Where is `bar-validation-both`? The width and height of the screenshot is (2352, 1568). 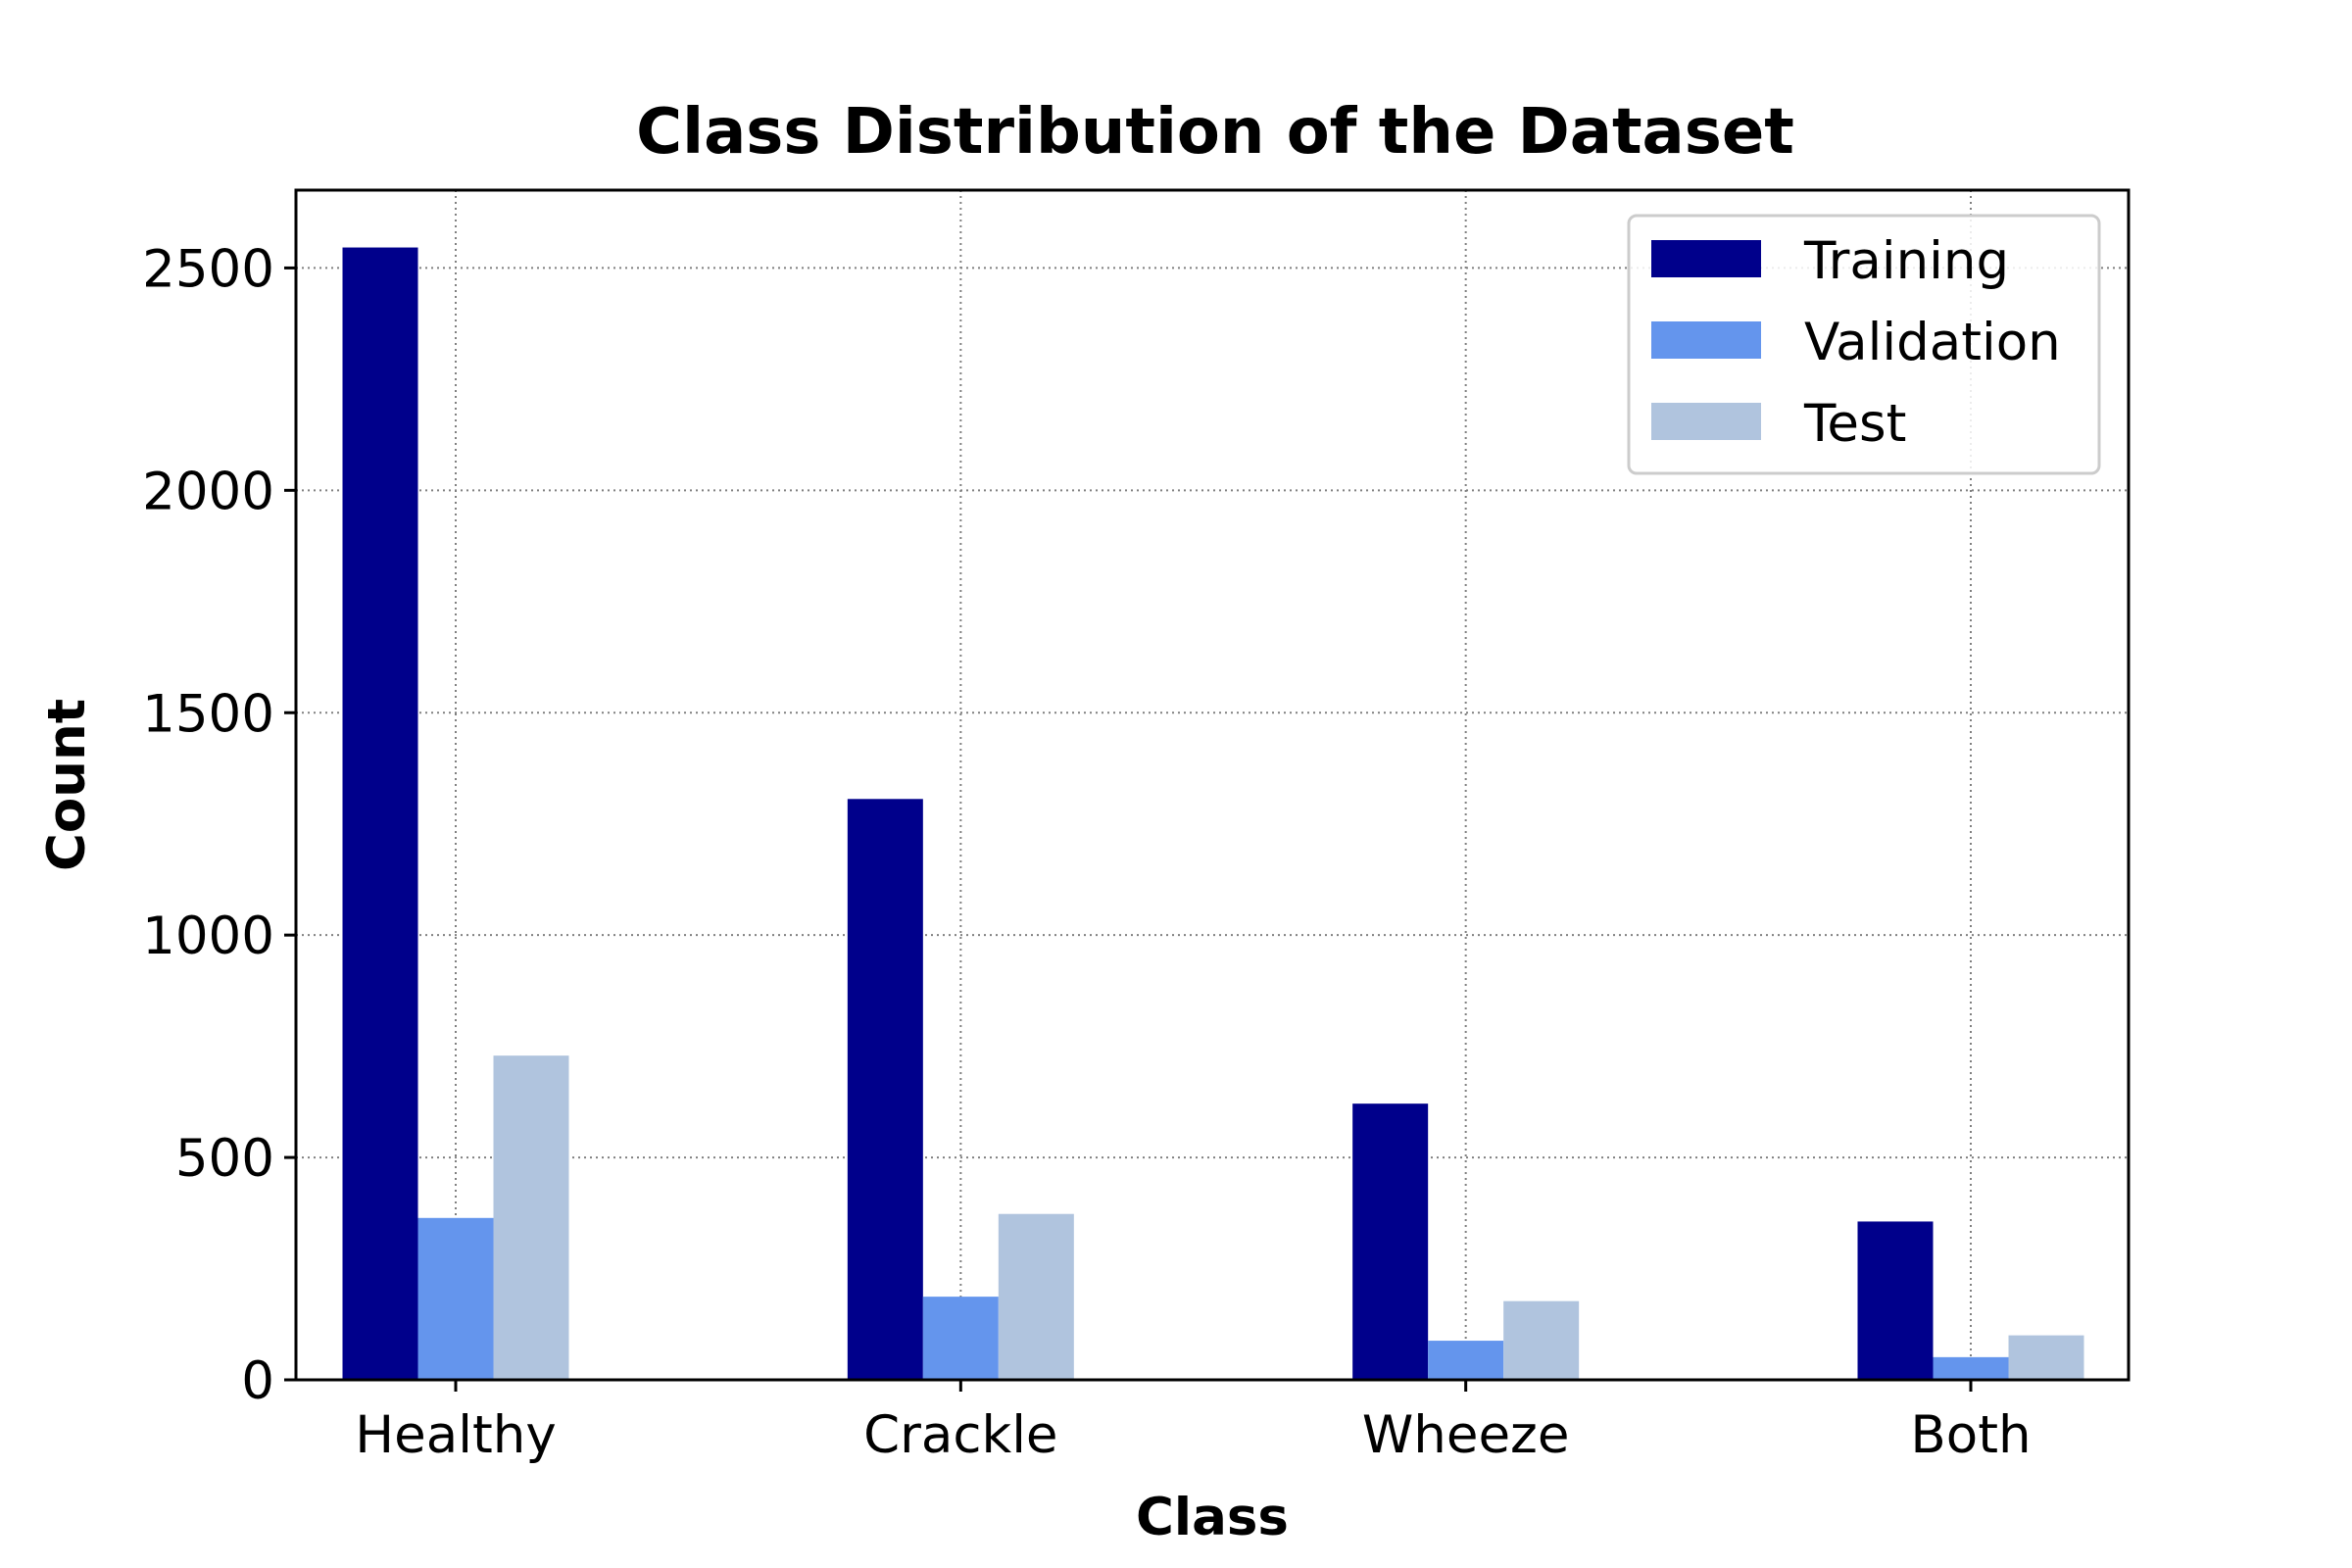
bar-validation-both is located at coordinates (1971, 1368).